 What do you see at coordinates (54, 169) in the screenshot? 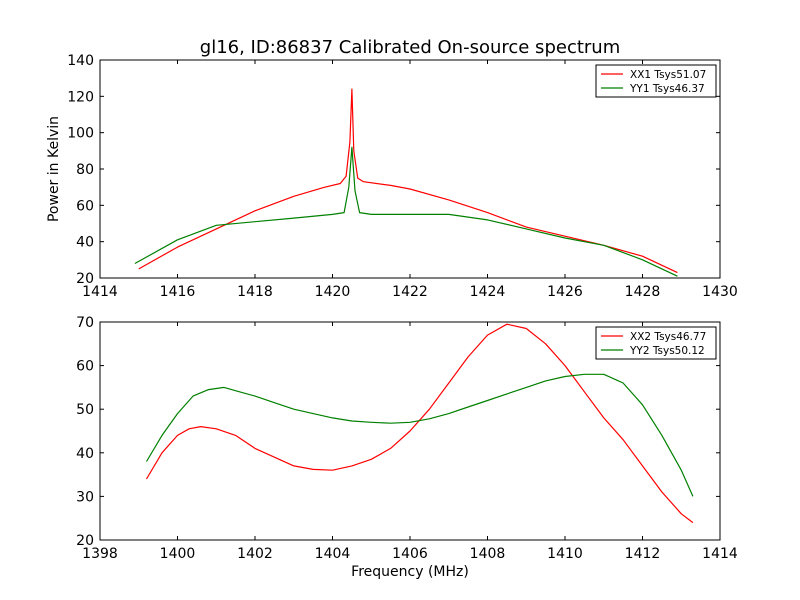
I see `y-axis-label: Power in Kelvin` at bounding box center [54, 169].